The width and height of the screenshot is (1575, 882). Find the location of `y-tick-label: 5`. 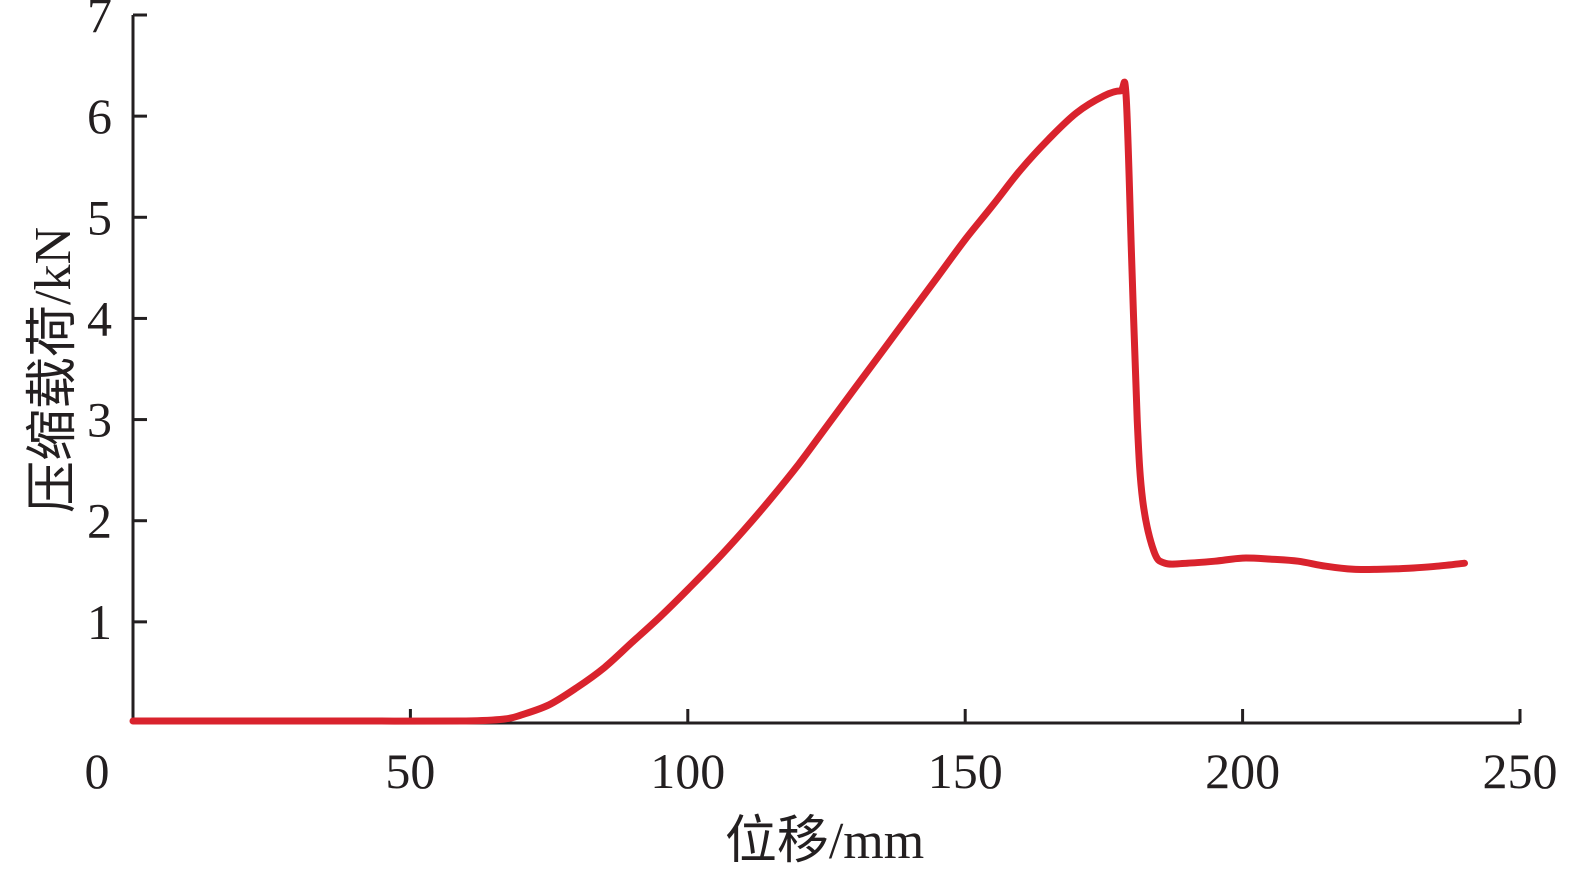

y-tick-label: 5 is located at coordinates (99, 217).